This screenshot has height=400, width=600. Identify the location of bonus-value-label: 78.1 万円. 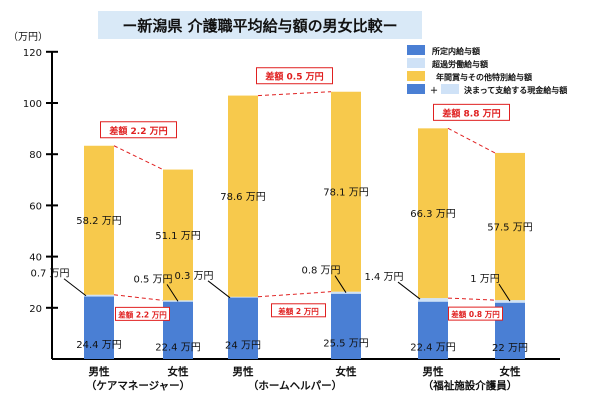
(345, 193).